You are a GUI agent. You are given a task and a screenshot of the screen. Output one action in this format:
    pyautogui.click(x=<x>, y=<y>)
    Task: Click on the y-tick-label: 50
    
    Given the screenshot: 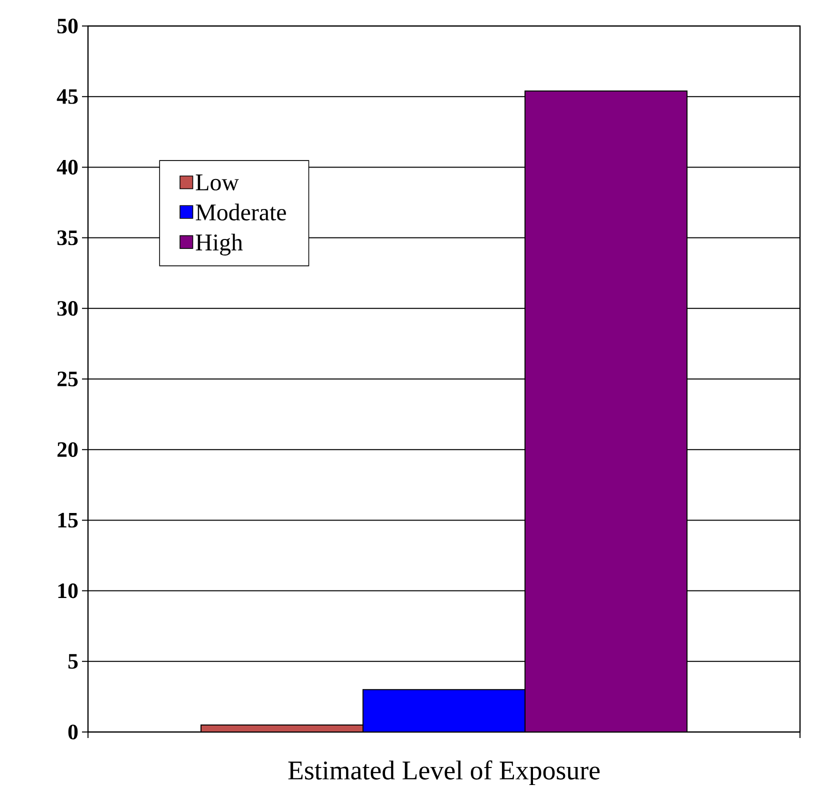 What is the action you would take?
    pyautogui.click(x=67, y=26)
    